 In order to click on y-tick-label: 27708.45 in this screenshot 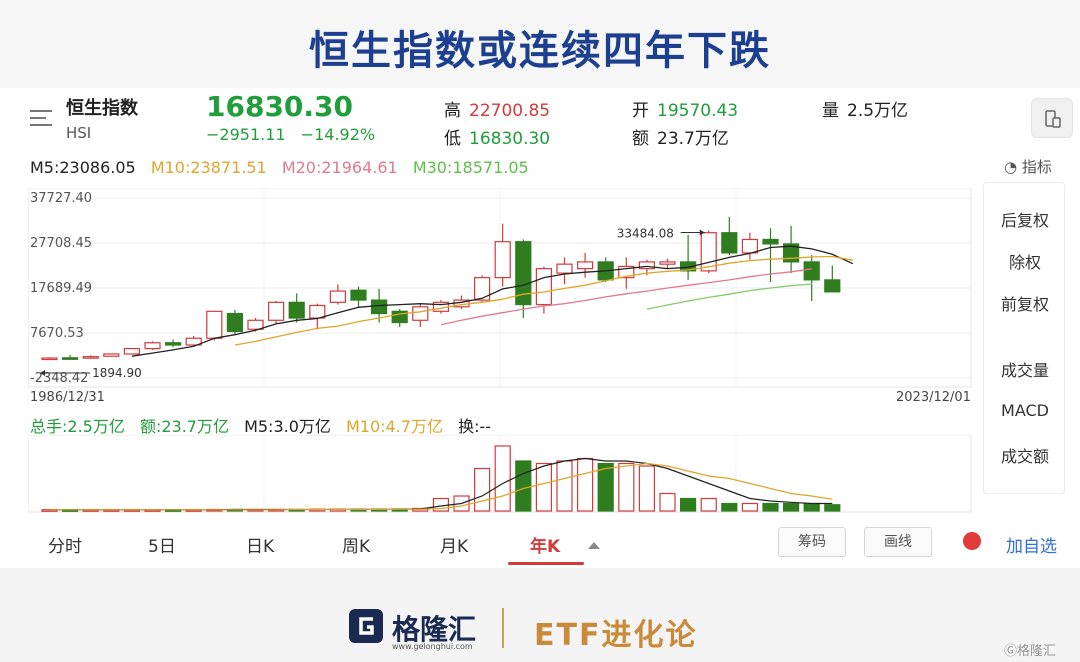, I will do `click(61, 243)`.